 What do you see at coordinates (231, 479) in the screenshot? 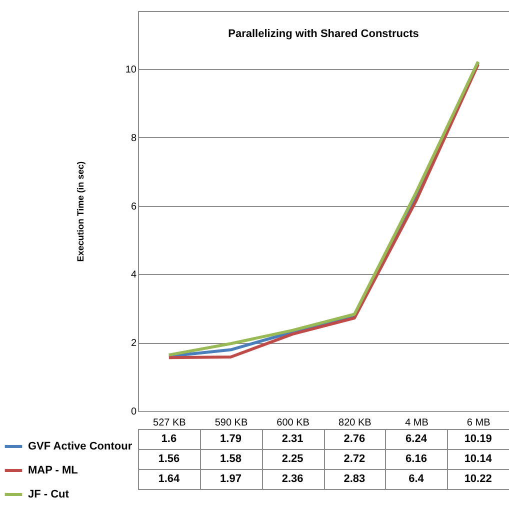
I see `data-label: 1.97` at bounding box center [231, 479].